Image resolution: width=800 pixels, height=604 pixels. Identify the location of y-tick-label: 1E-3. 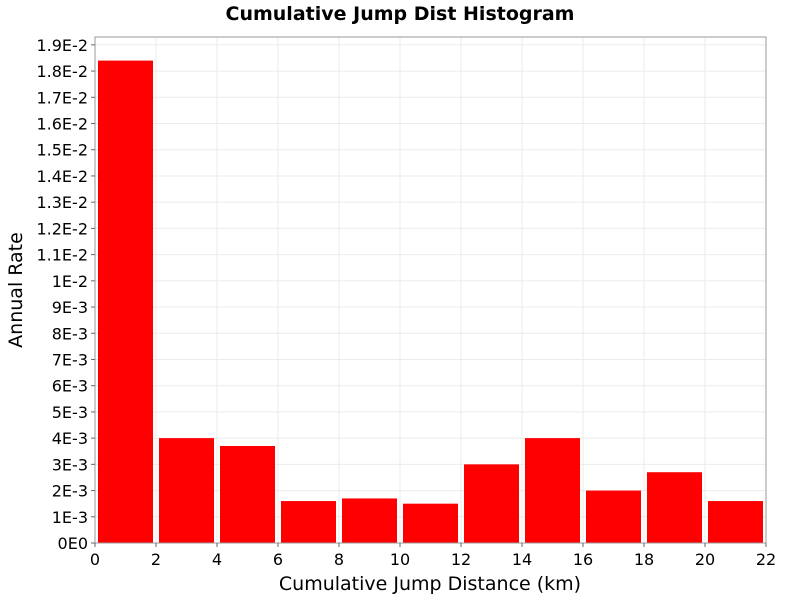
(70, 517).